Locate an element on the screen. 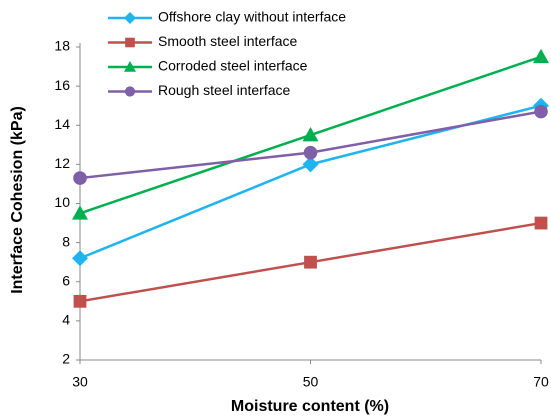 The width and height of the screenshot is (551, 419). y-tick-label: 12 is located at coordinates (62, 163).